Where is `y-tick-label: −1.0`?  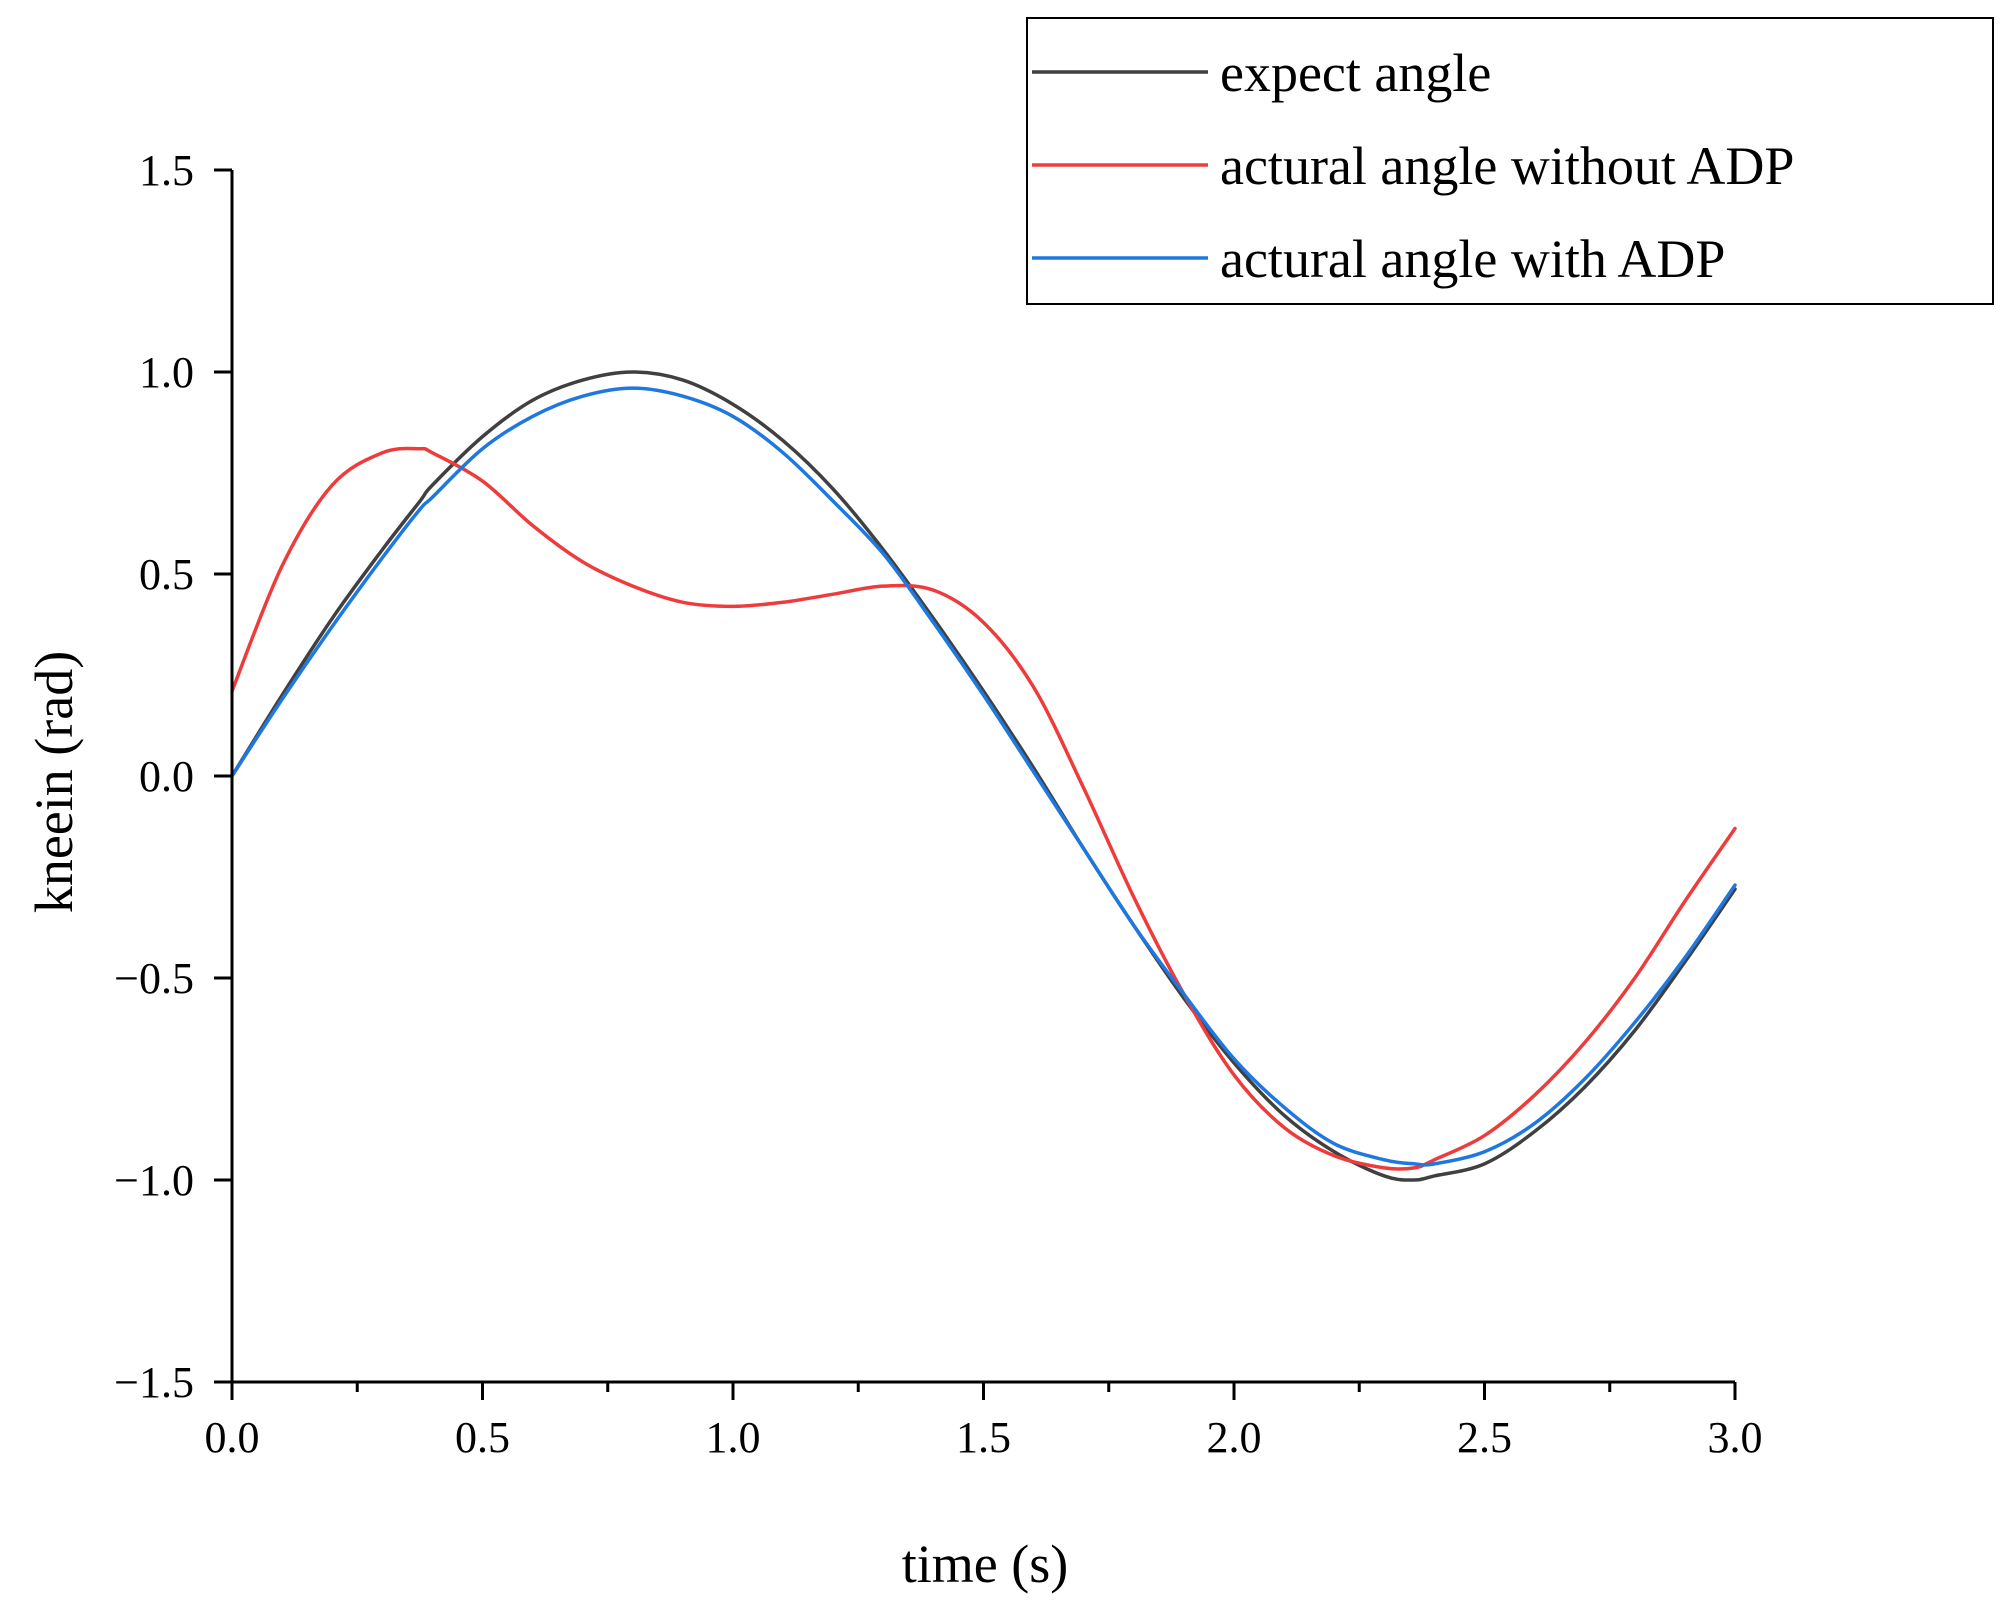 y-tick-label: −1.0 is located at coordinates (154, 1180).